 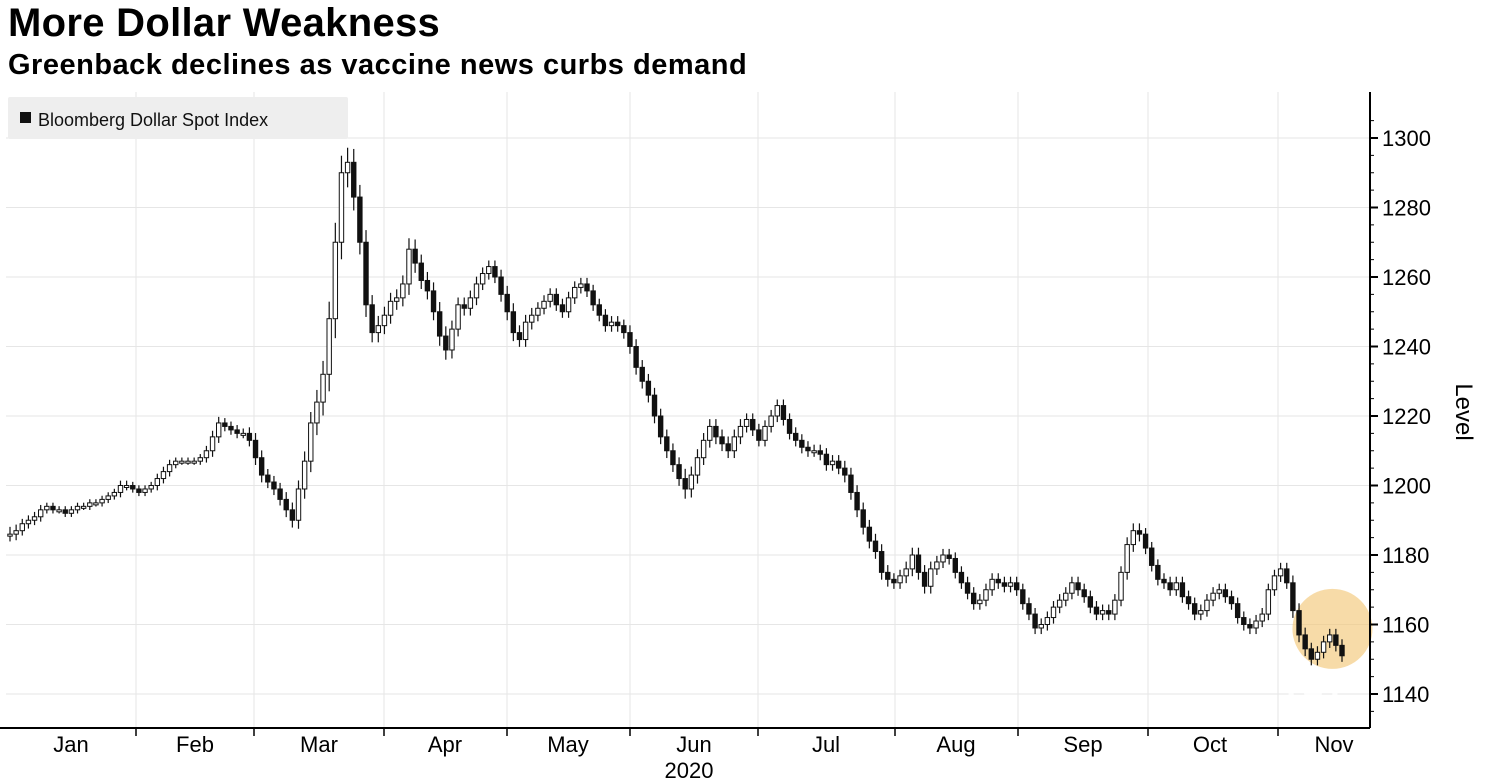 I want to click on x-tick-label: Sep, so click(x=1082, y=744).